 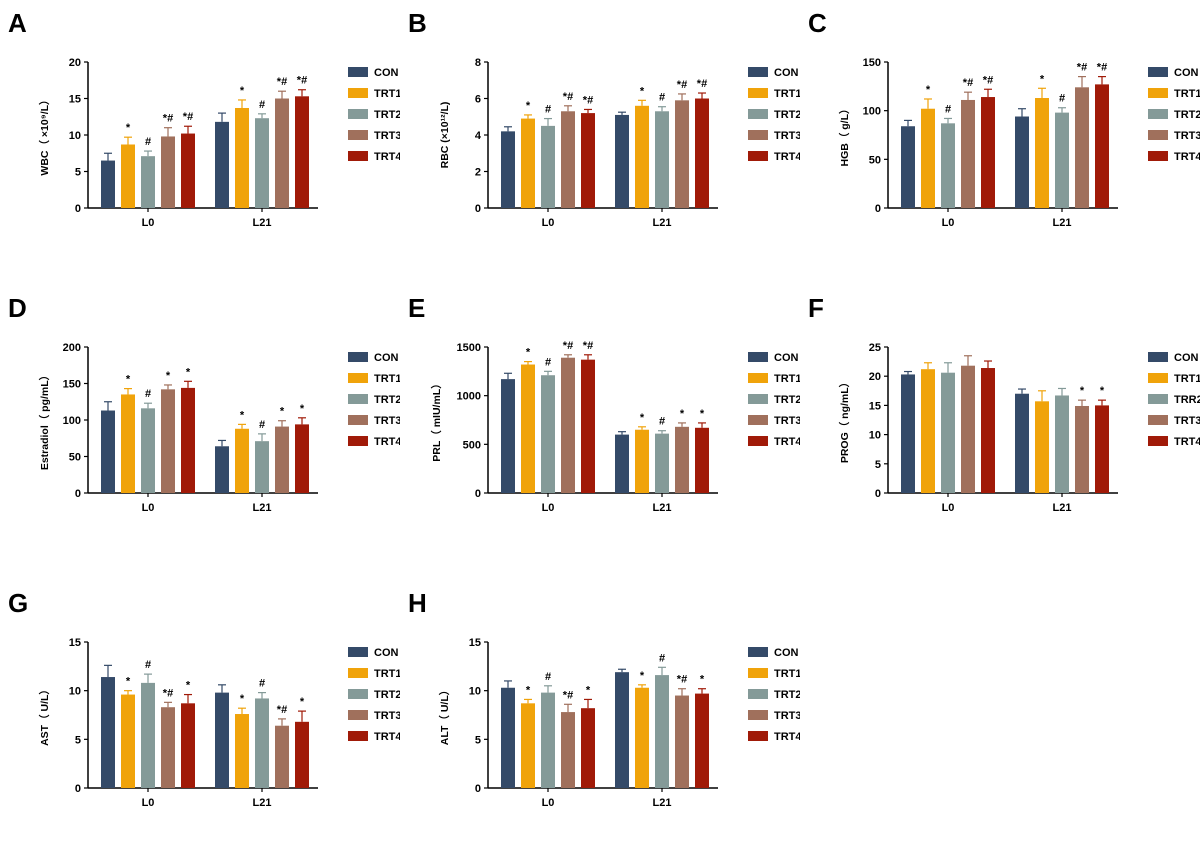 I want to click on y-tick-label: 25, so click(x=875, y=348).